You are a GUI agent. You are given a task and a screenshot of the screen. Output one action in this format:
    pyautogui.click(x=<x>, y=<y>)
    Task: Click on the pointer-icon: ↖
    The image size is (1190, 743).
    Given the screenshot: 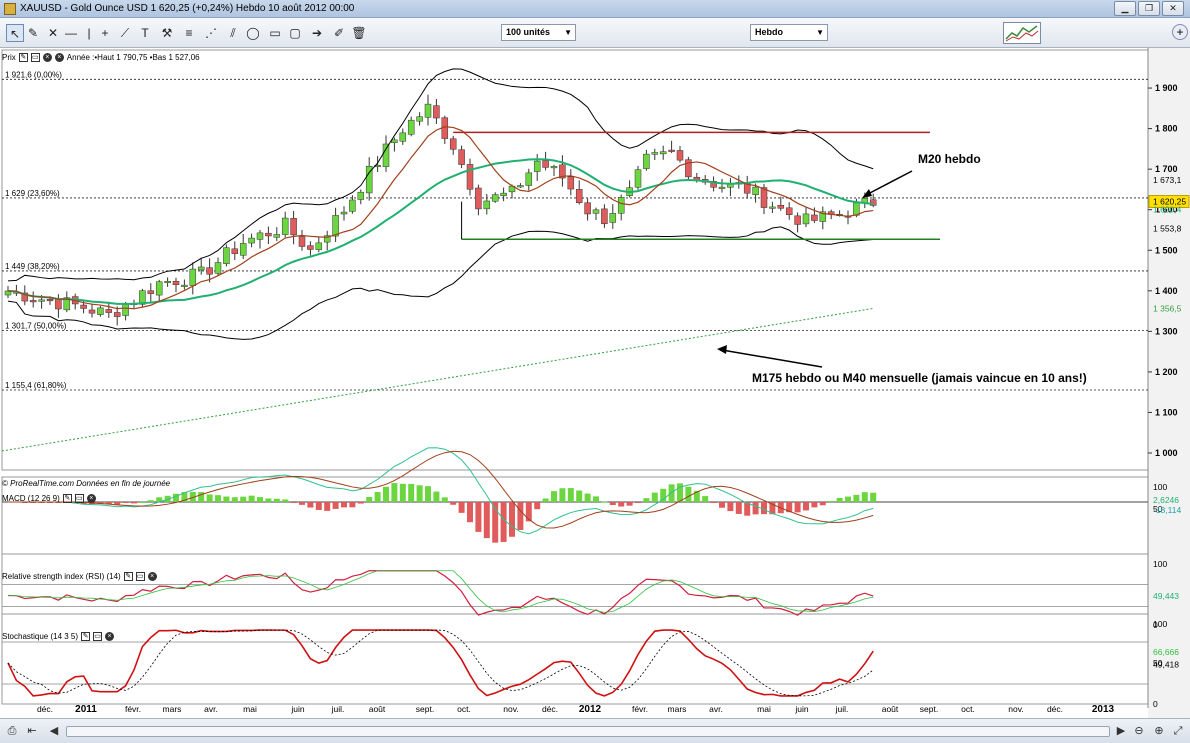 What is the action you would take?
    pyautogui.click(x=15, y=33)
    